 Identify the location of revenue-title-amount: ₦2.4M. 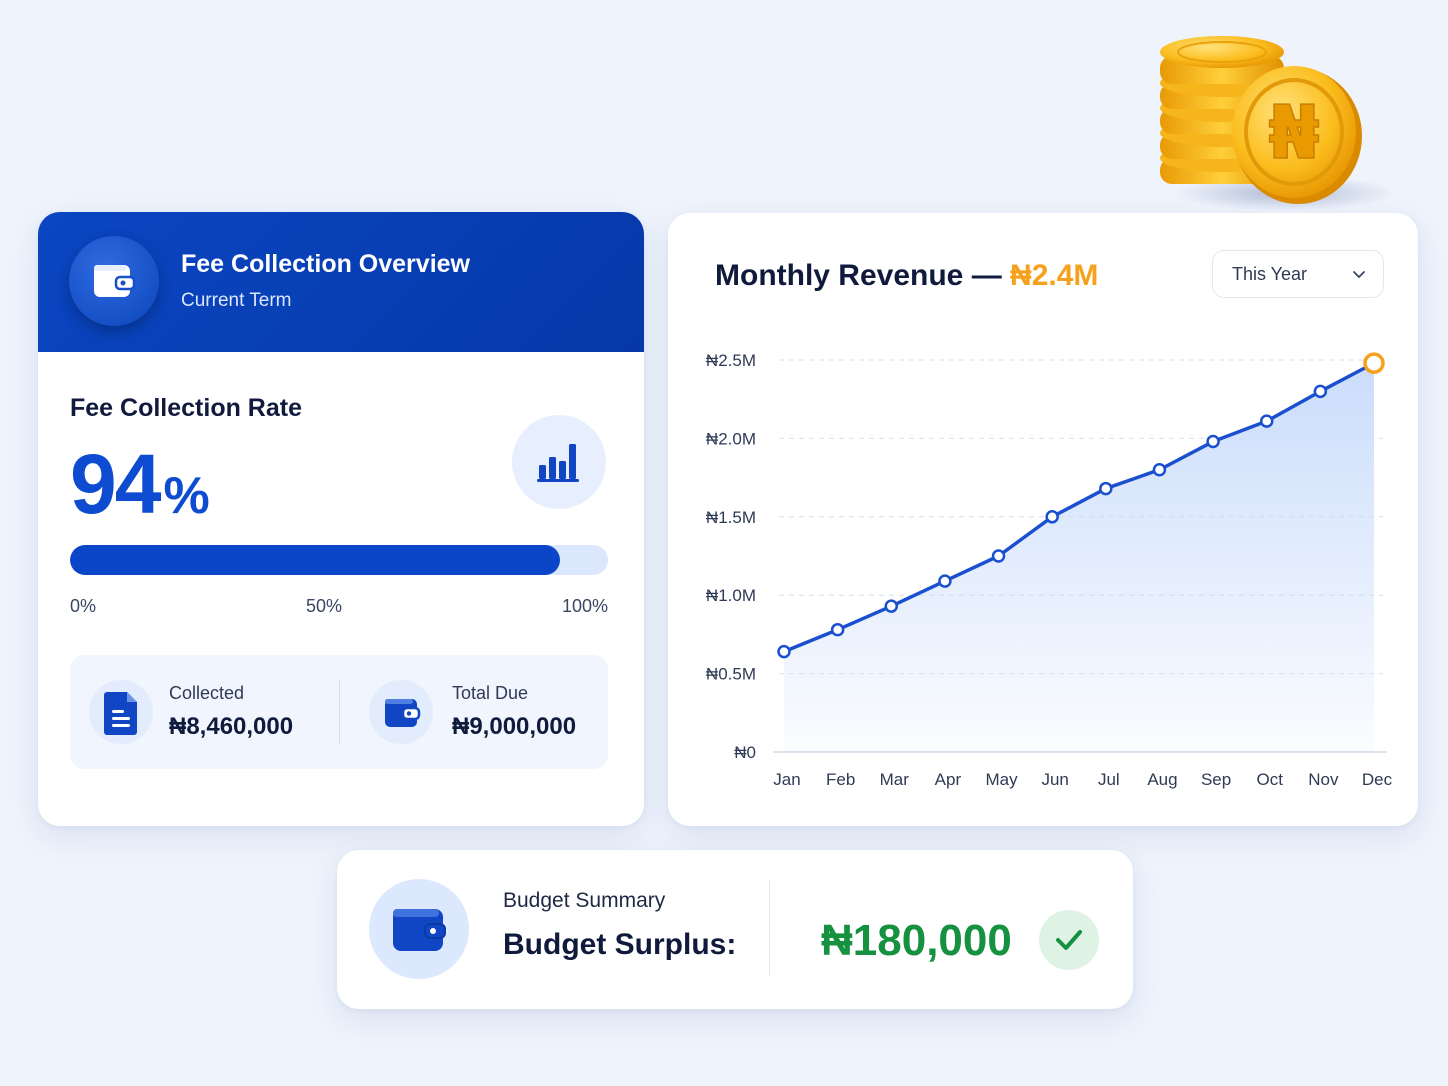
(1054, 275).